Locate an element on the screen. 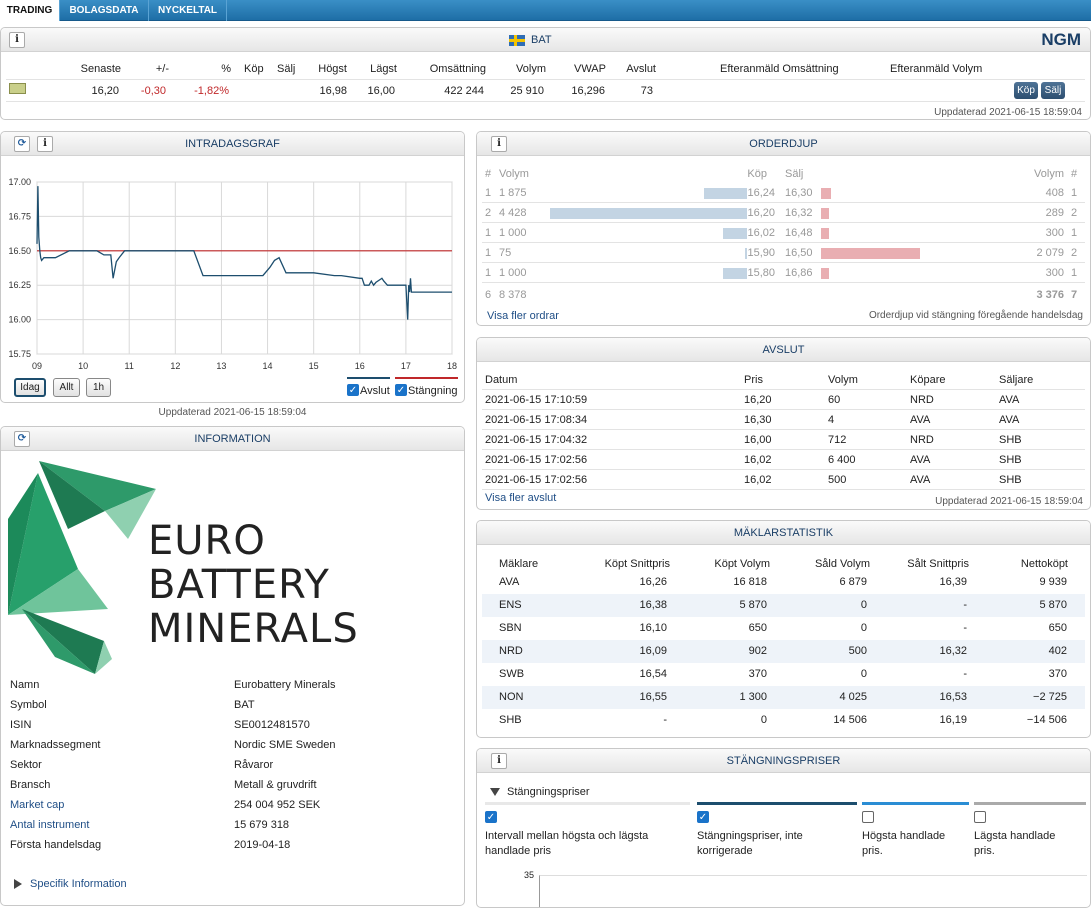 Image resolution: width=1091 pixels, height=908 pixels. sell-button: Sälj is located at coordinates (1053, 90).